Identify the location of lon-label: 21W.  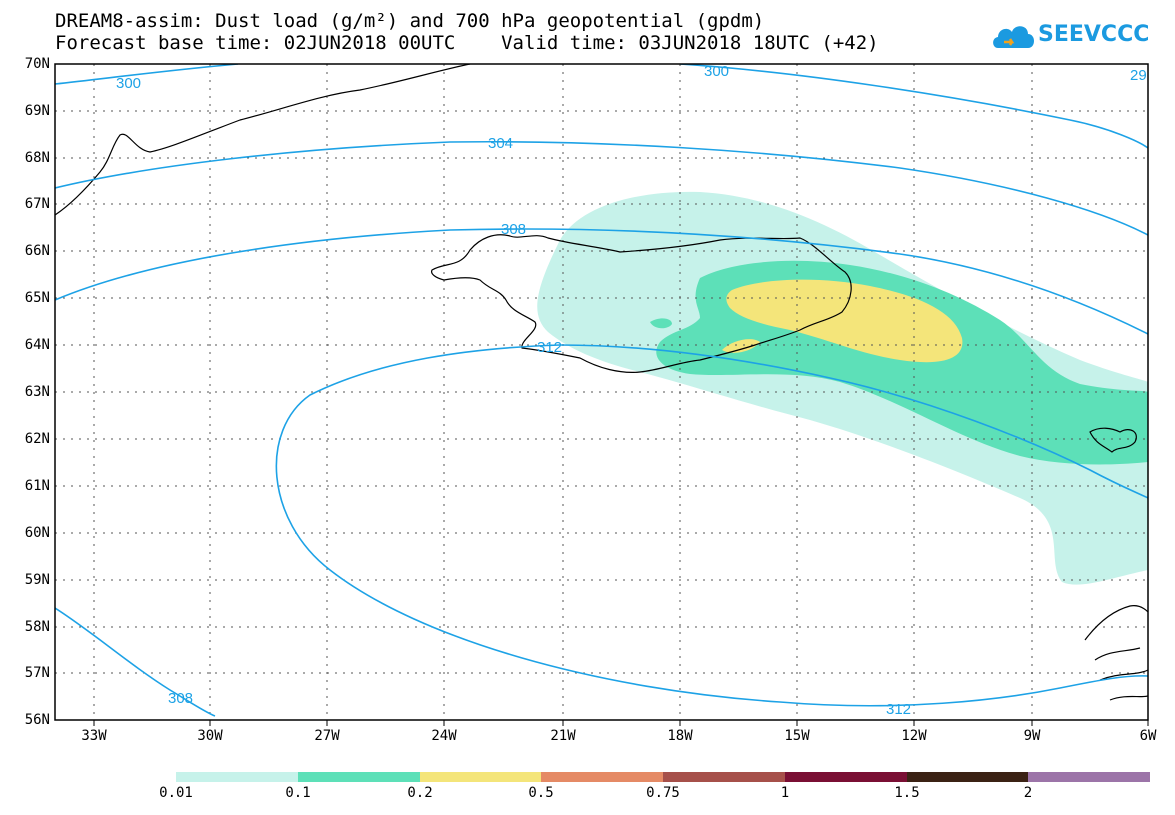
(563, 736).